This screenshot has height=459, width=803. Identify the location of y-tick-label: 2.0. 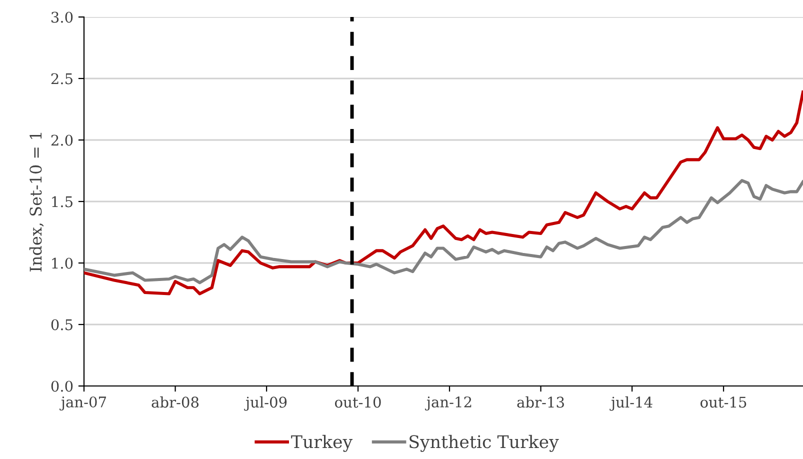
(62, 140).